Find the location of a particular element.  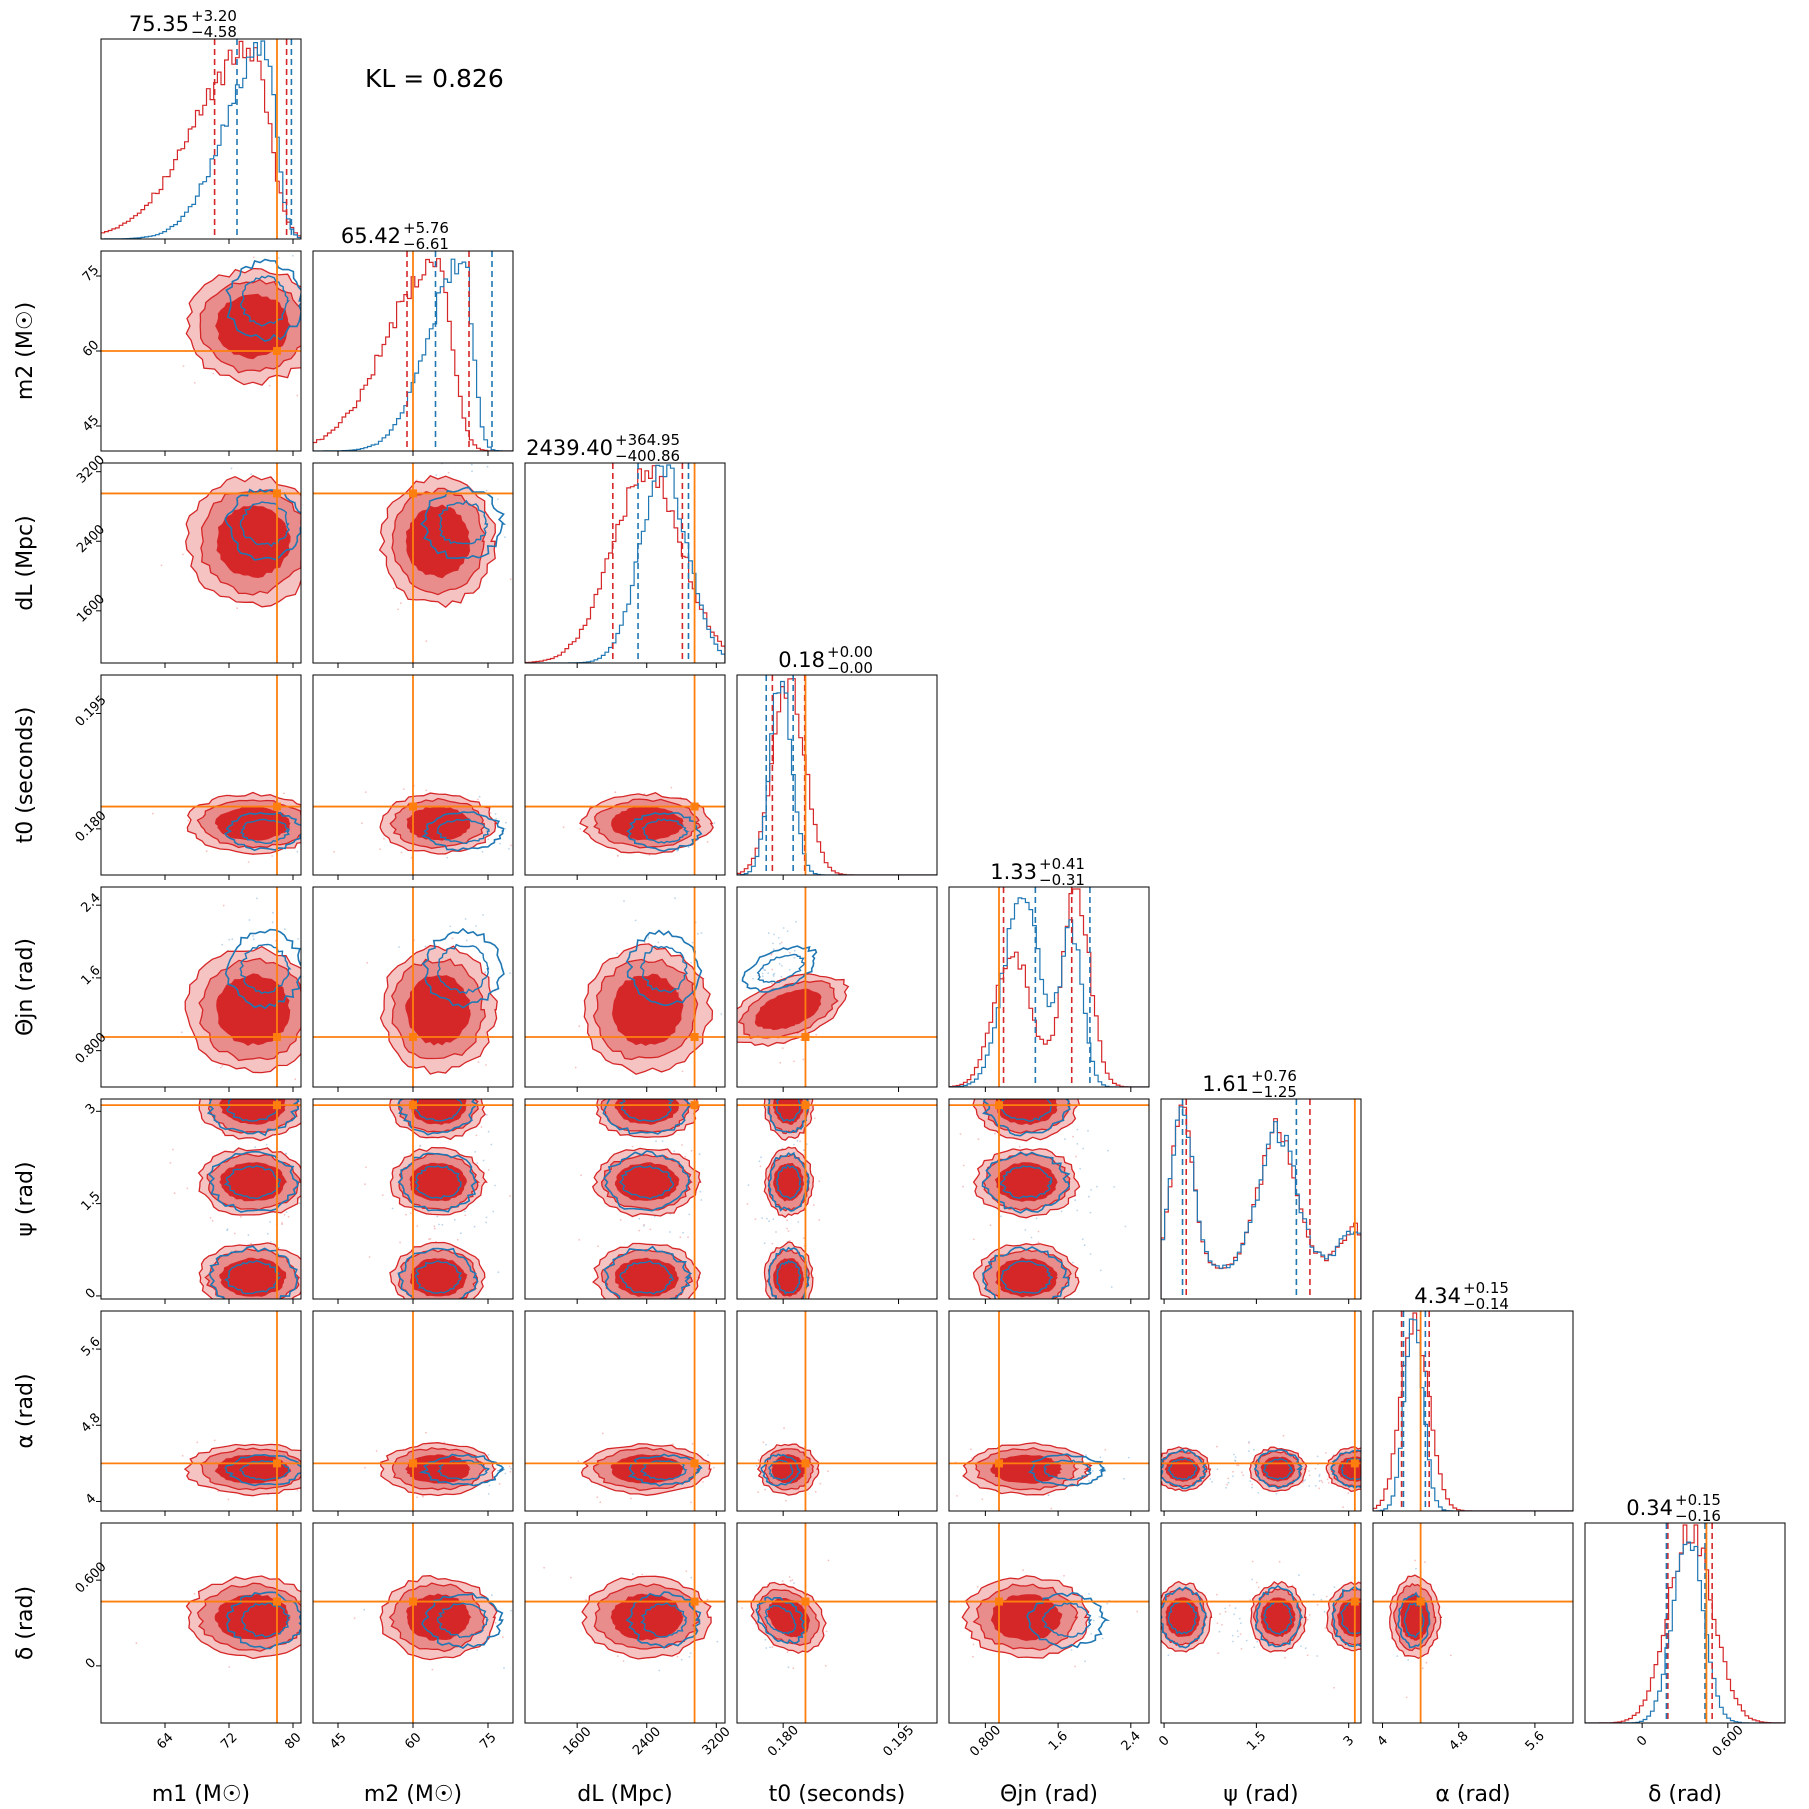

y-axis-label-delta: δ (rad) is located at coordinates (25, 1623).